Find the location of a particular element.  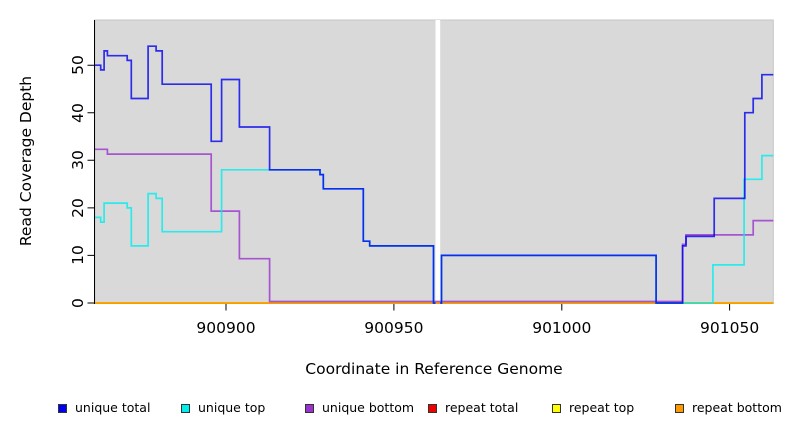

legend-item-repeat-top: repeat top is located at coordinates (593, 408).